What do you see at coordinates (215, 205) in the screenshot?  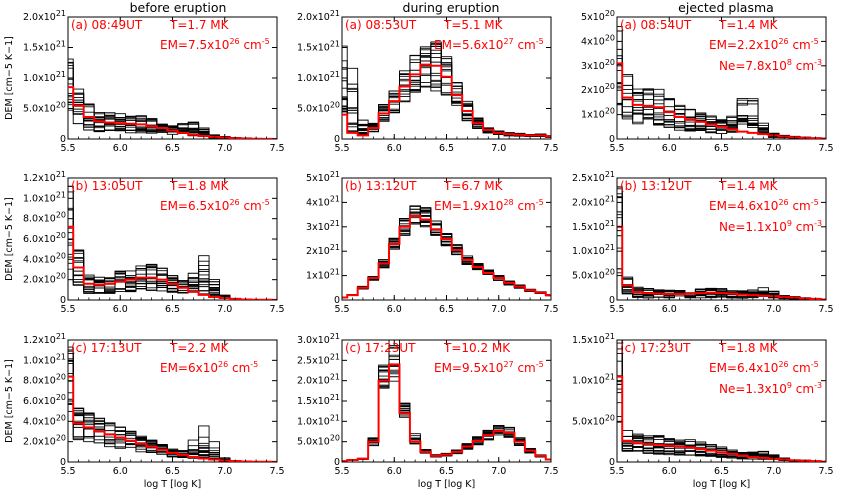 I see `emission-measure-label: EM=6.5x1026 cm-5` at bounding box center [215, 205].